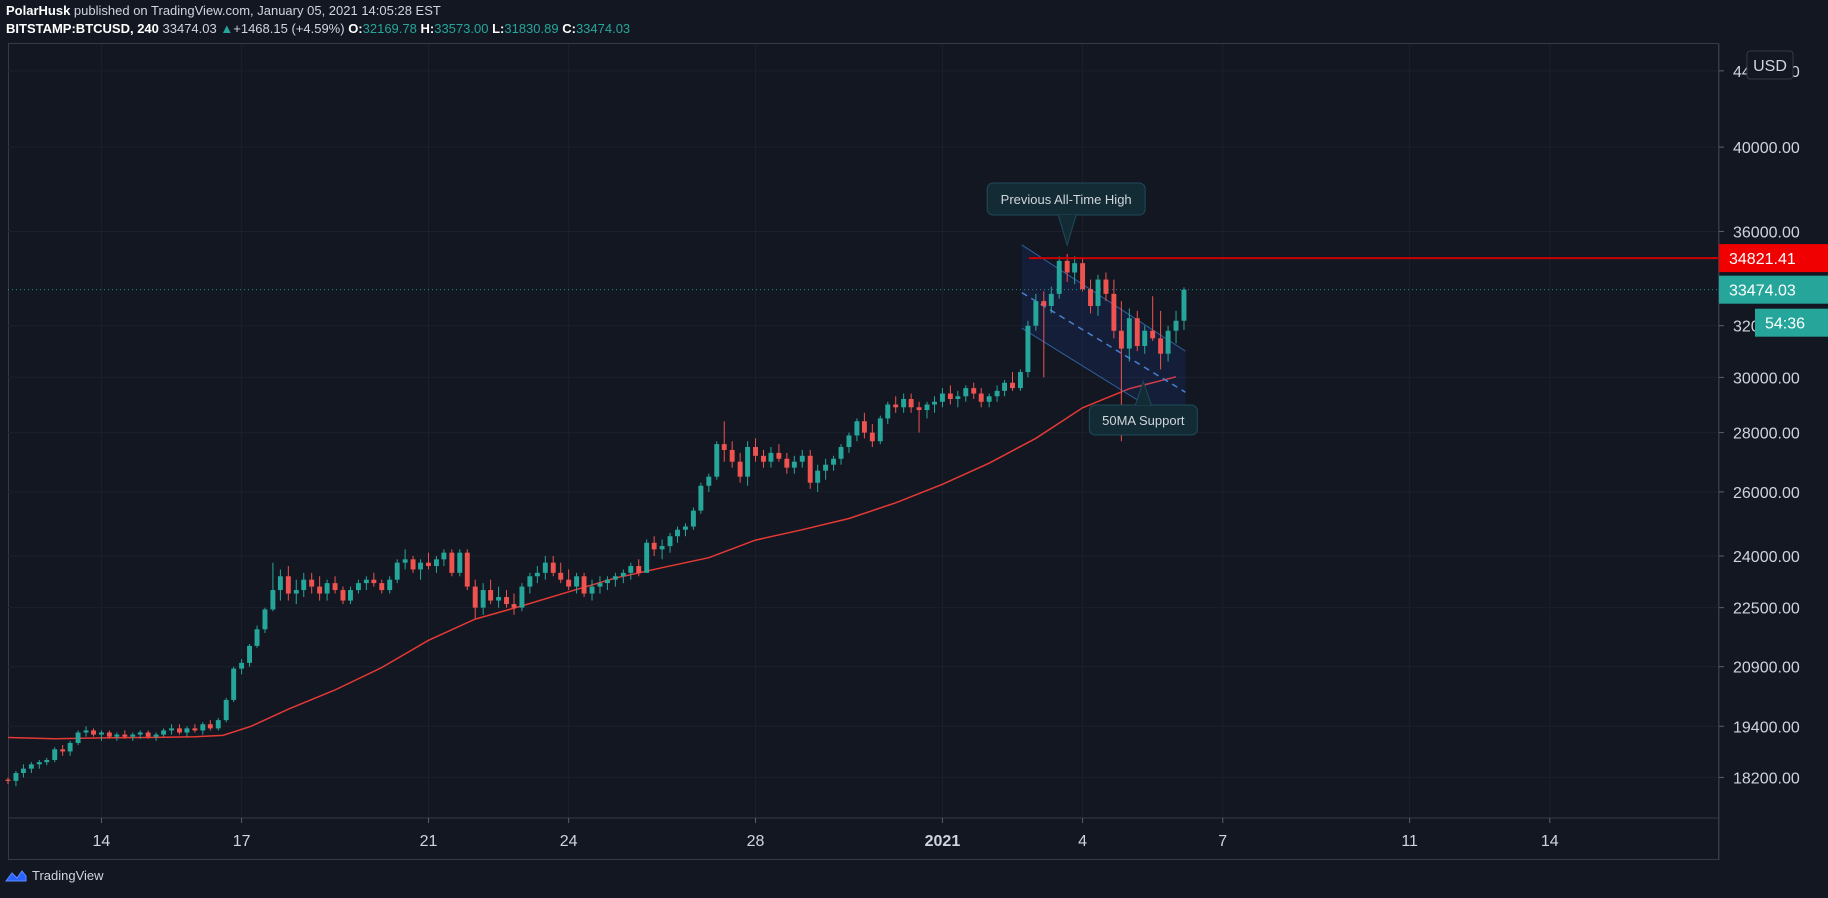 The image size is (1828, 898). I want to click on author-name: PolarHusk, so click(38, 10).